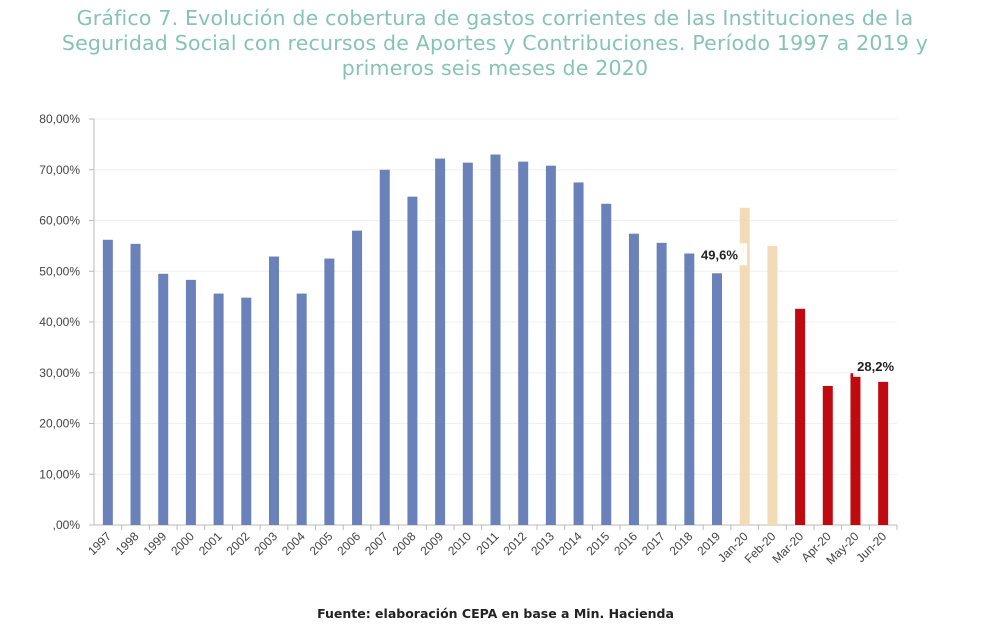  What do you see at coordinates (218, 409) in the screenshot?
I see `bar-2001` at bounding box center [218, 409].